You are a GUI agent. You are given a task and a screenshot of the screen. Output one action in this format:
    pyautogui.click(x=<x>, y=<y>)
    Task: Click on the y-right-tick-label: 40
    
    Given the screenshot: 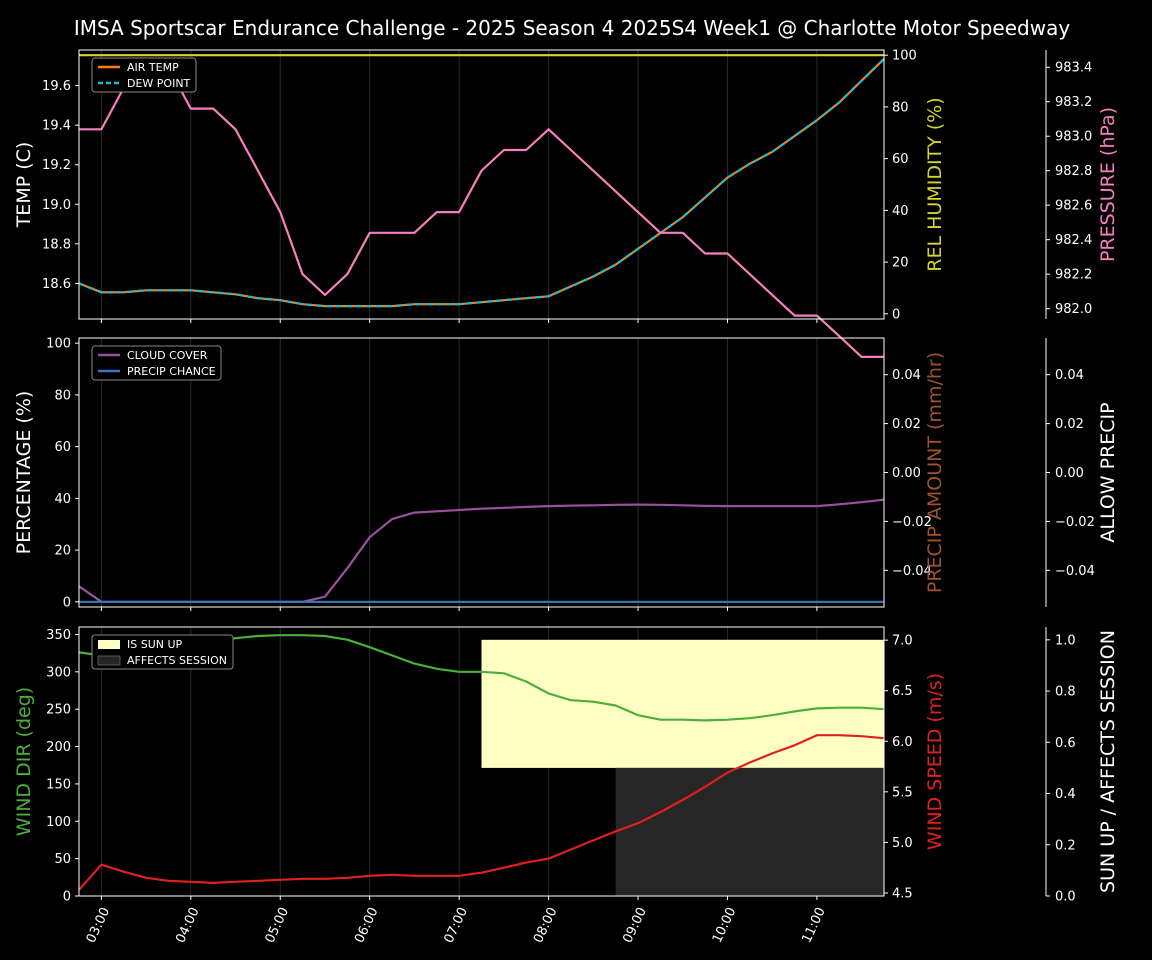 What is the action you would take?
    pyautogui.click(x=900, y=211)
    